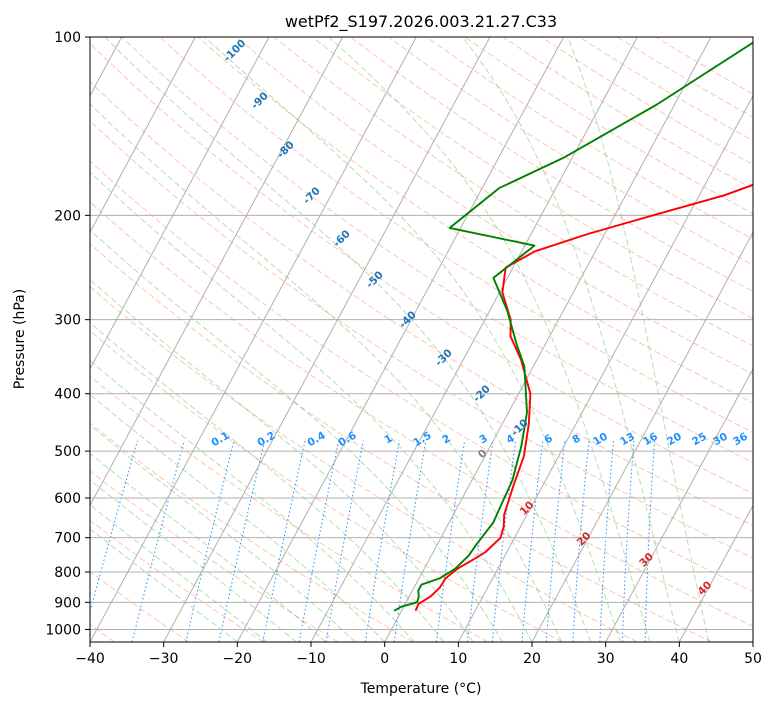 The image size is (775, 708). Describe the element at coordinates (67, 499) in the screenshot. I see `y-tick-label: 600` at that location.